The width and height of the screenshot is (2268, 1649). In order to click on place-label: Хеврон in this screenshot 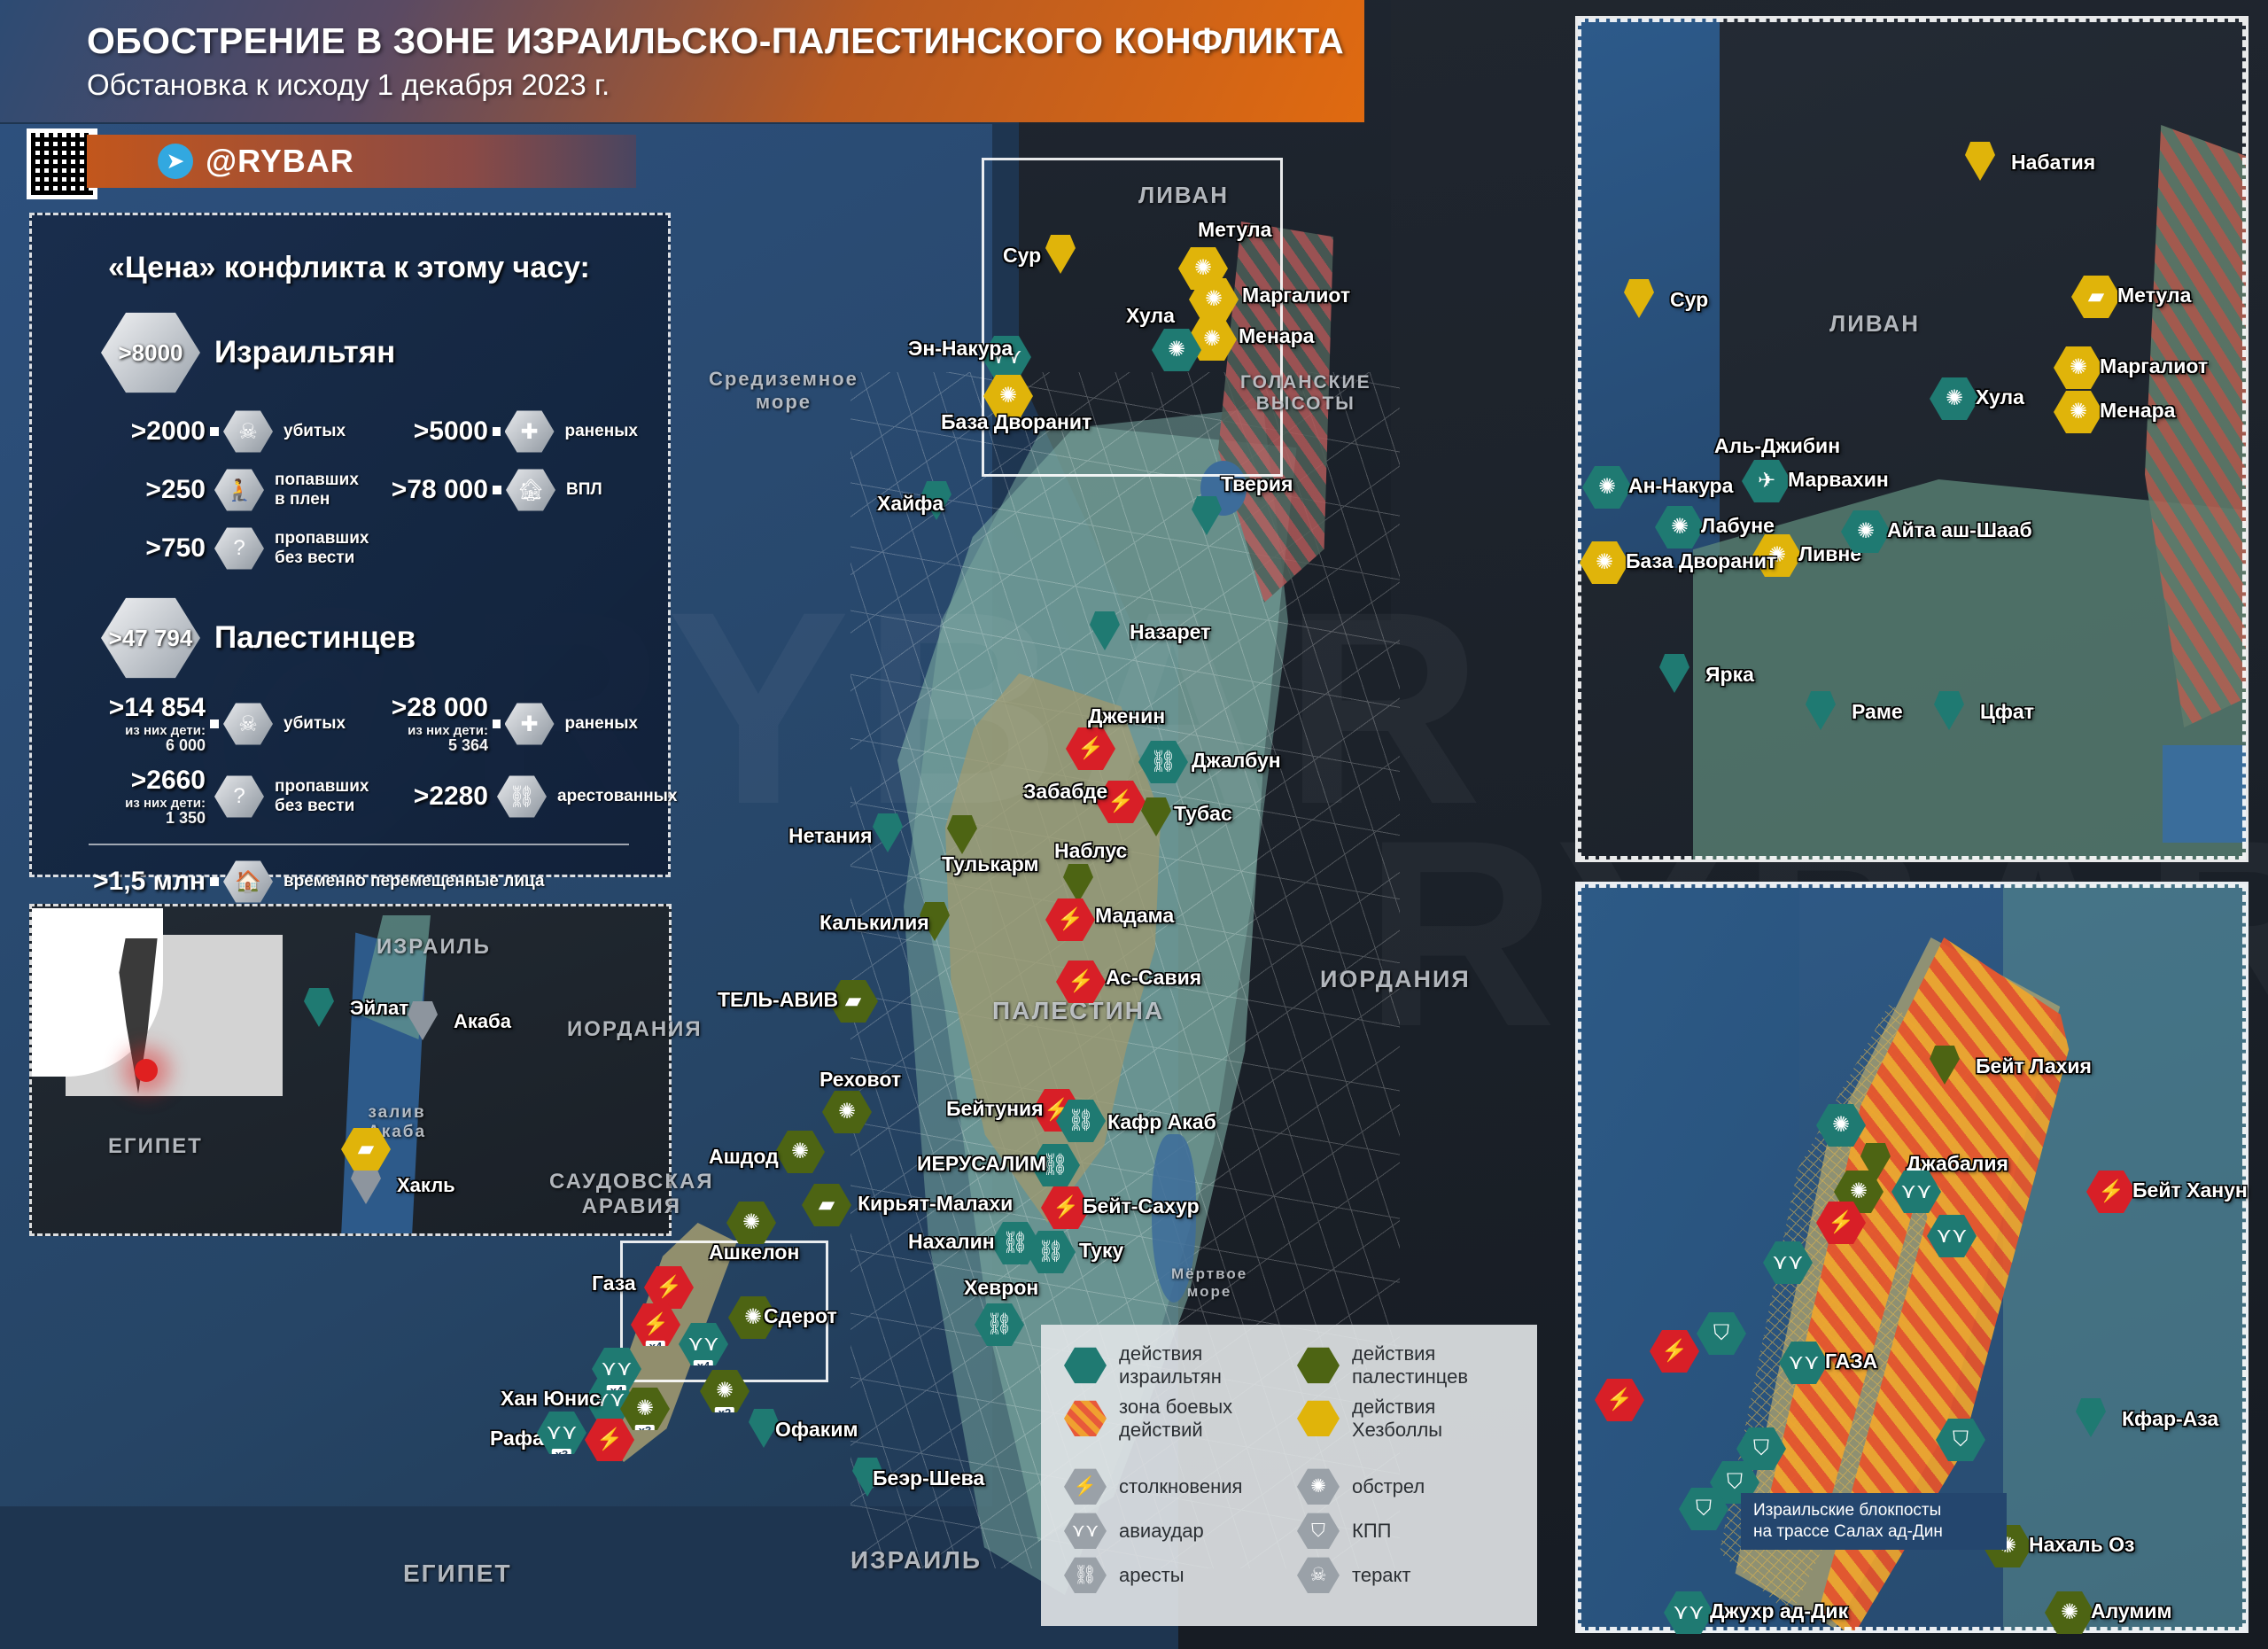, I will do `click(1002, 1287)`.